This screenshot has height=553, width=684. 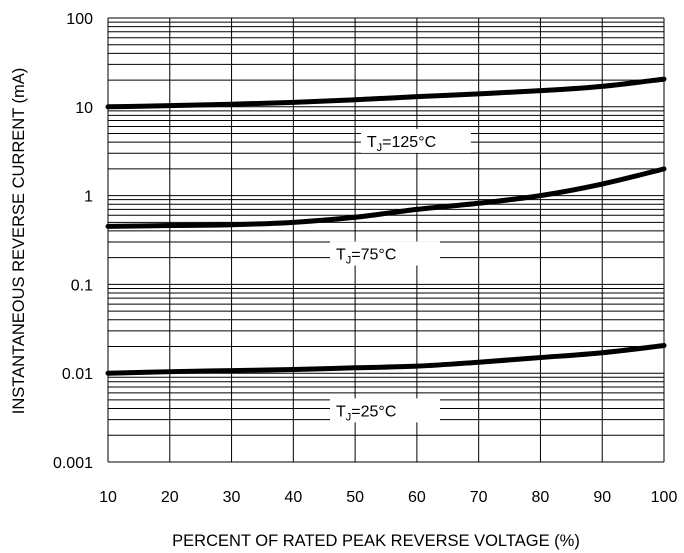 I want to click on y-tick-label: 1, so click(x=88, y=197).